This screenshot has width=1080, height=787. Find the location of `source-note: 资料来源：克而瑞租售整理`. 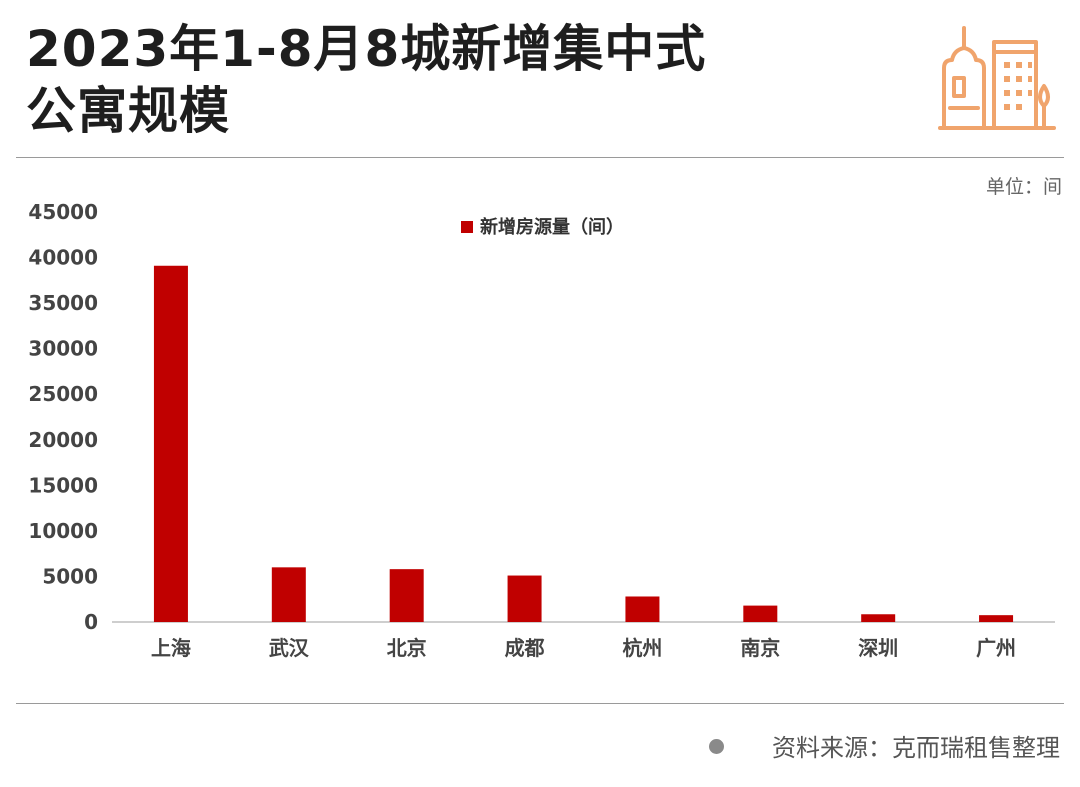

source-note: 资料来源：克而瑞租售整理 is located at coordinates (884, 745).